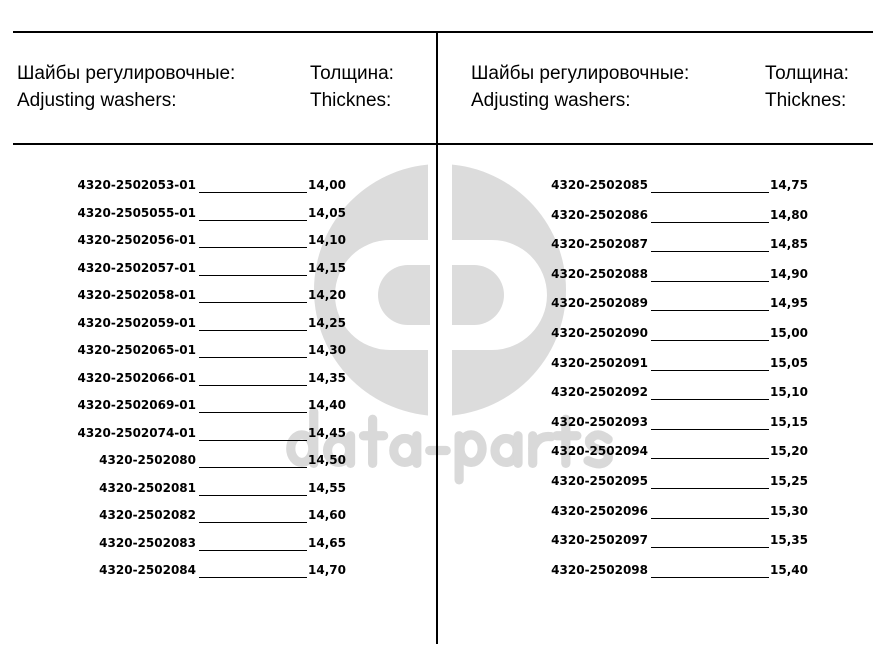 This screenshot has width=882, height=649. I want to click on washer-row: 4320-2502096 15,30, so click(404, 511).